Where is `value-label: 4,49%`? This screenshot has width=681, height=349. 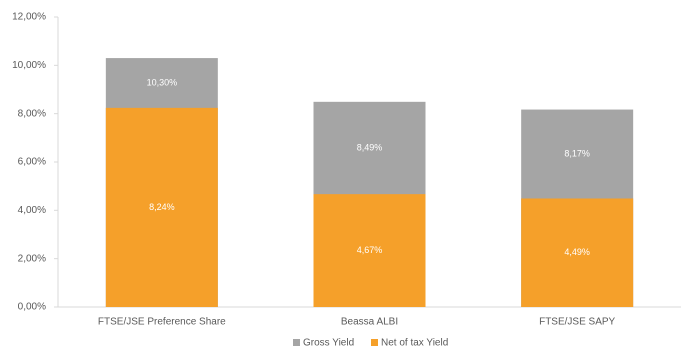 value-label: 4,49% is located at coordinates (577, 252).